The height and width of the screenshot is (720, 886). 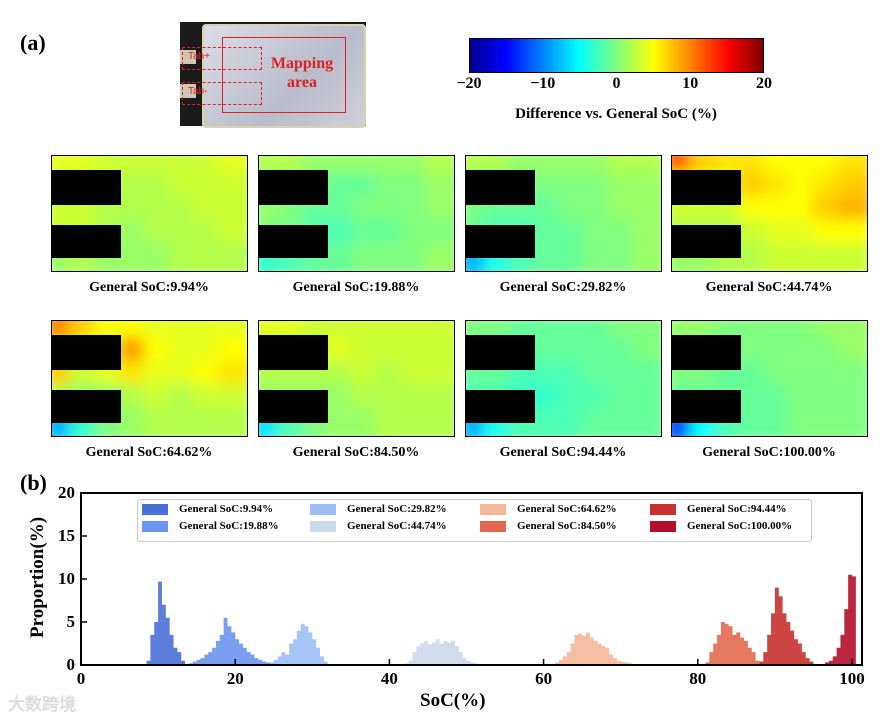 What do you see at coordinates (302, 82) in the screenshot?
I see `mapping-label-2: area` at bounding box center [302, 82].